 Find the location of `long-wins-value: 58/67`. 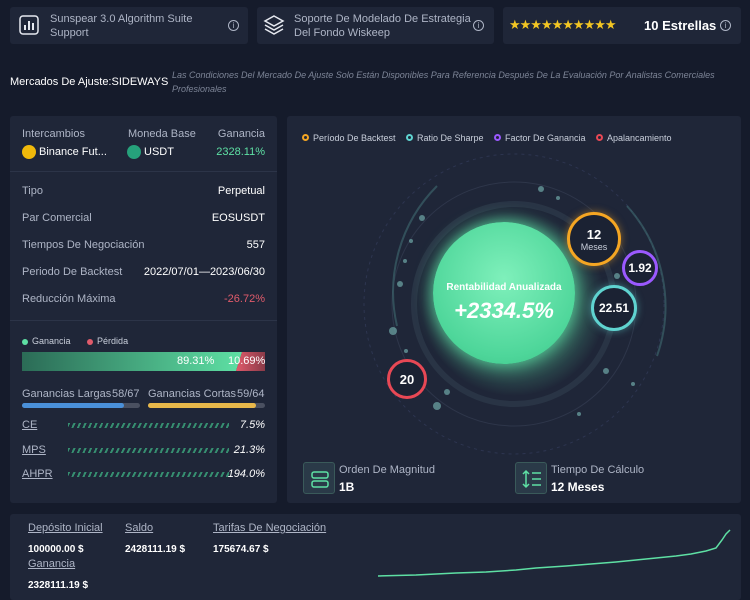

long-wins-value: 58/67 is located at coordinates (126, 394).